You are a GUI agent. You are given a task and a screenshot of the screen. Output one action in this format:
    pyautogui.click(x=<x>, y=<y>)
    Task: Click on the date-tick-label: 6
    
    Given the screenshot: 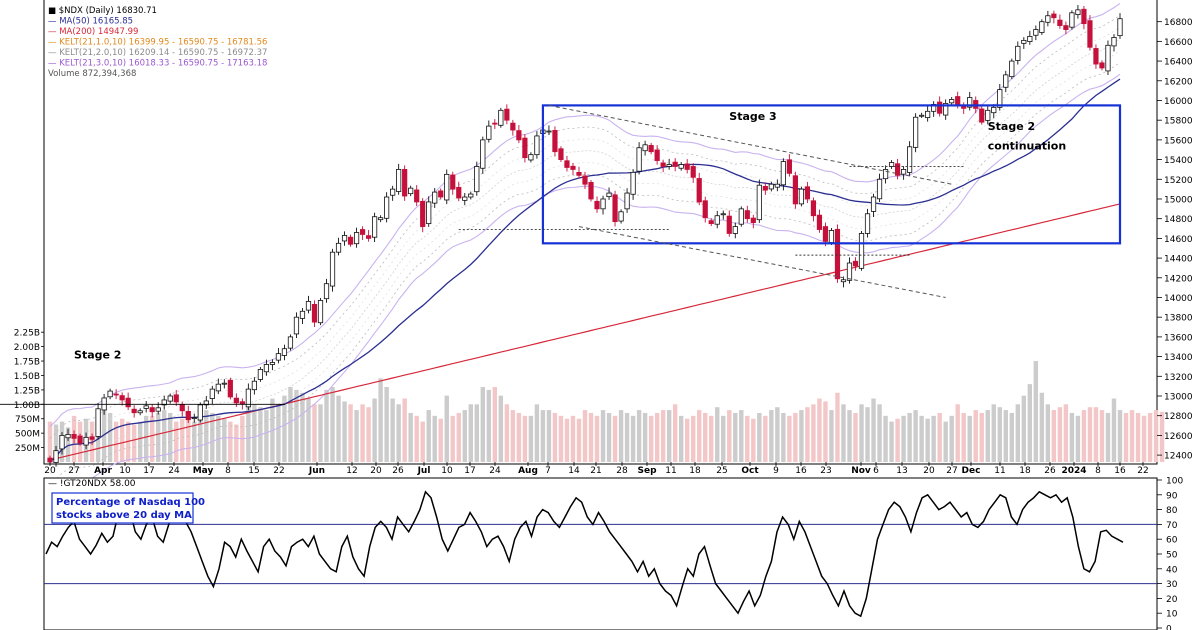 What is the action you would take?
    pyautogui.click(x=876, y=471)
    